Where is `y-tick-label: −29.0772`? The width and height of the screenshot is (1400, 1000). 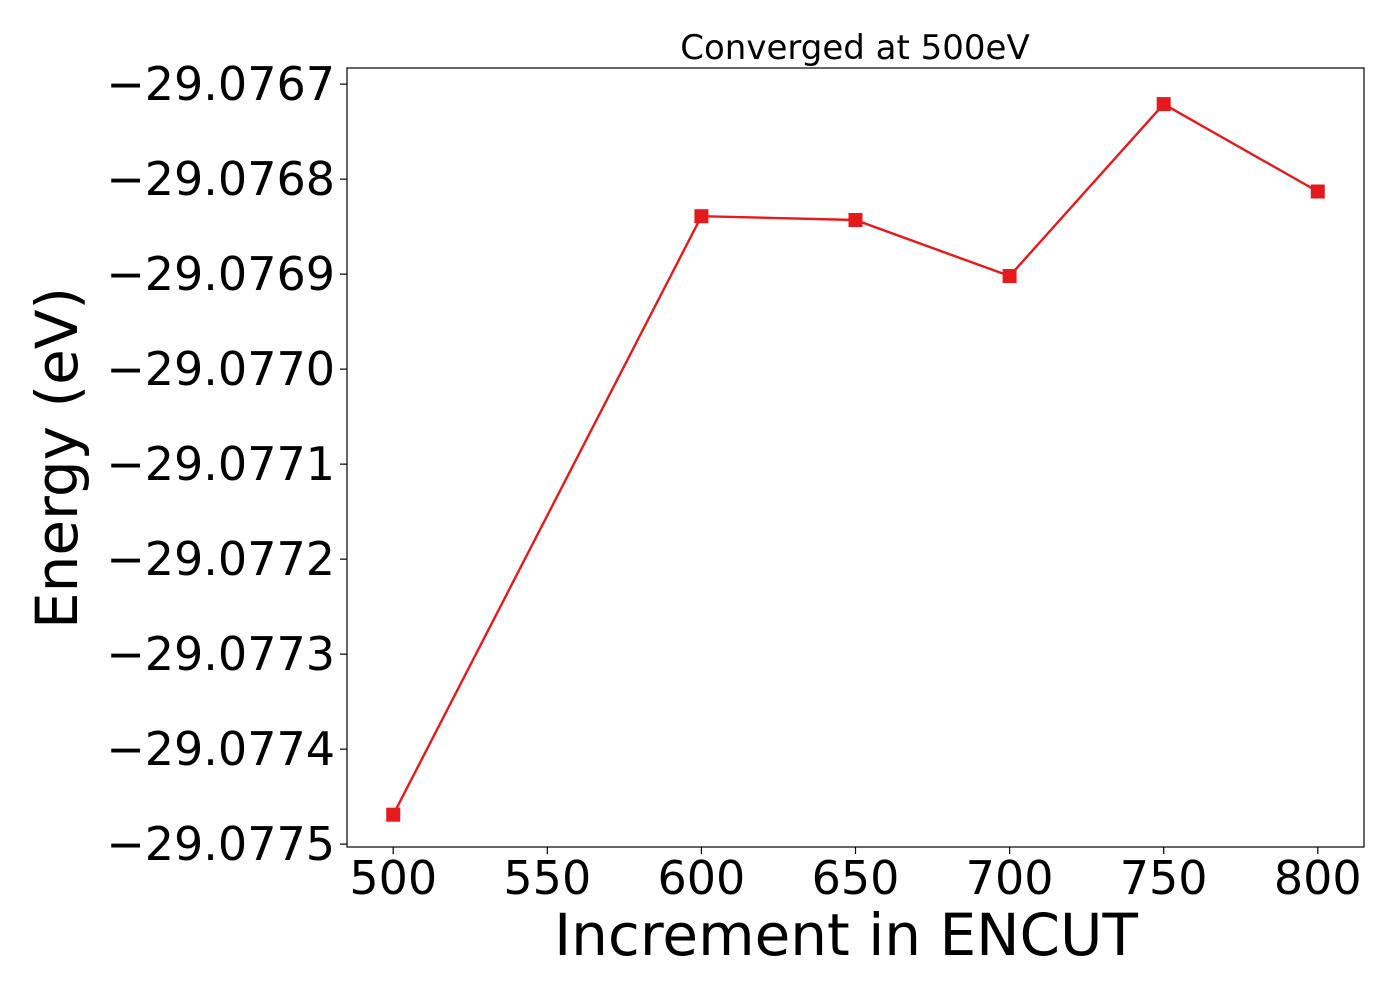
y-tick-label: −29.0772 is located at coordinates (220, 559).